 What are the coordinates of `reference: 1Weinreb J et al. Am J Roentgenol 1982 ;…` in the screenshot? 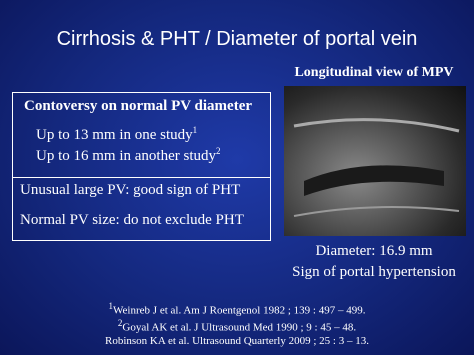 It's located at (237, 309).